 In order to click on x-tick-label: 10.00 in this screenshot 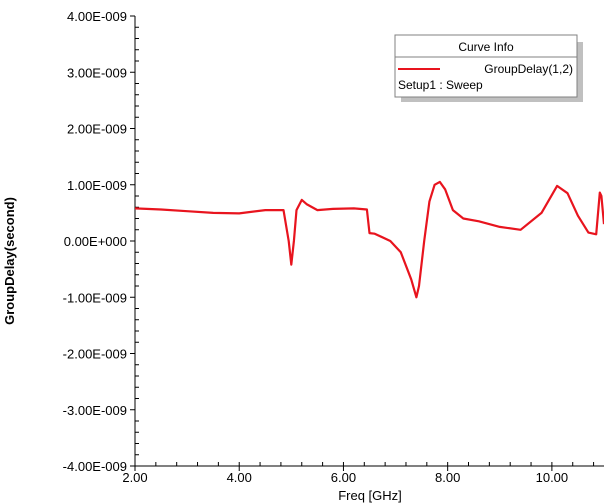, I will do `click(552, 477)`.